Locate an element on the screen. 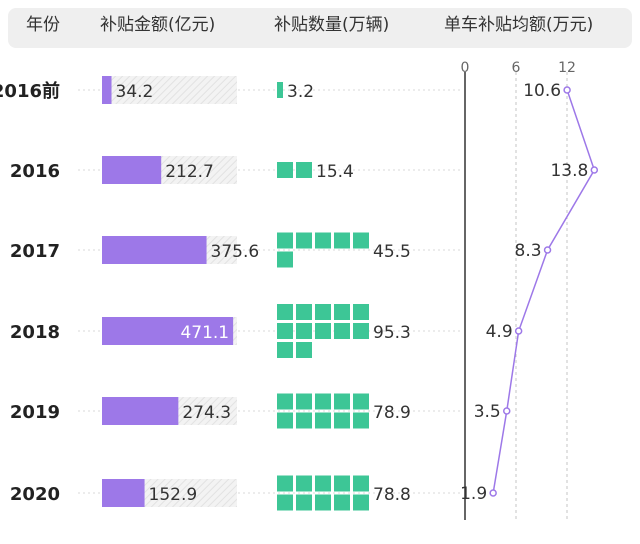  subsidy-value-label: 152.9 is located at coordinates (173, 495).